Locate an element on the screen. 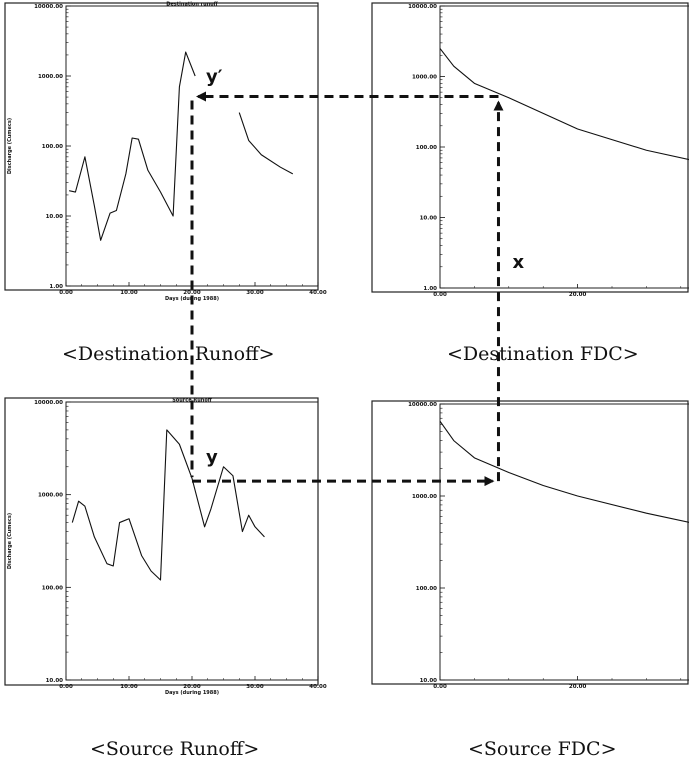  caption-destination-fdc: <Destination FDC> is located at coordinates (543, 354).